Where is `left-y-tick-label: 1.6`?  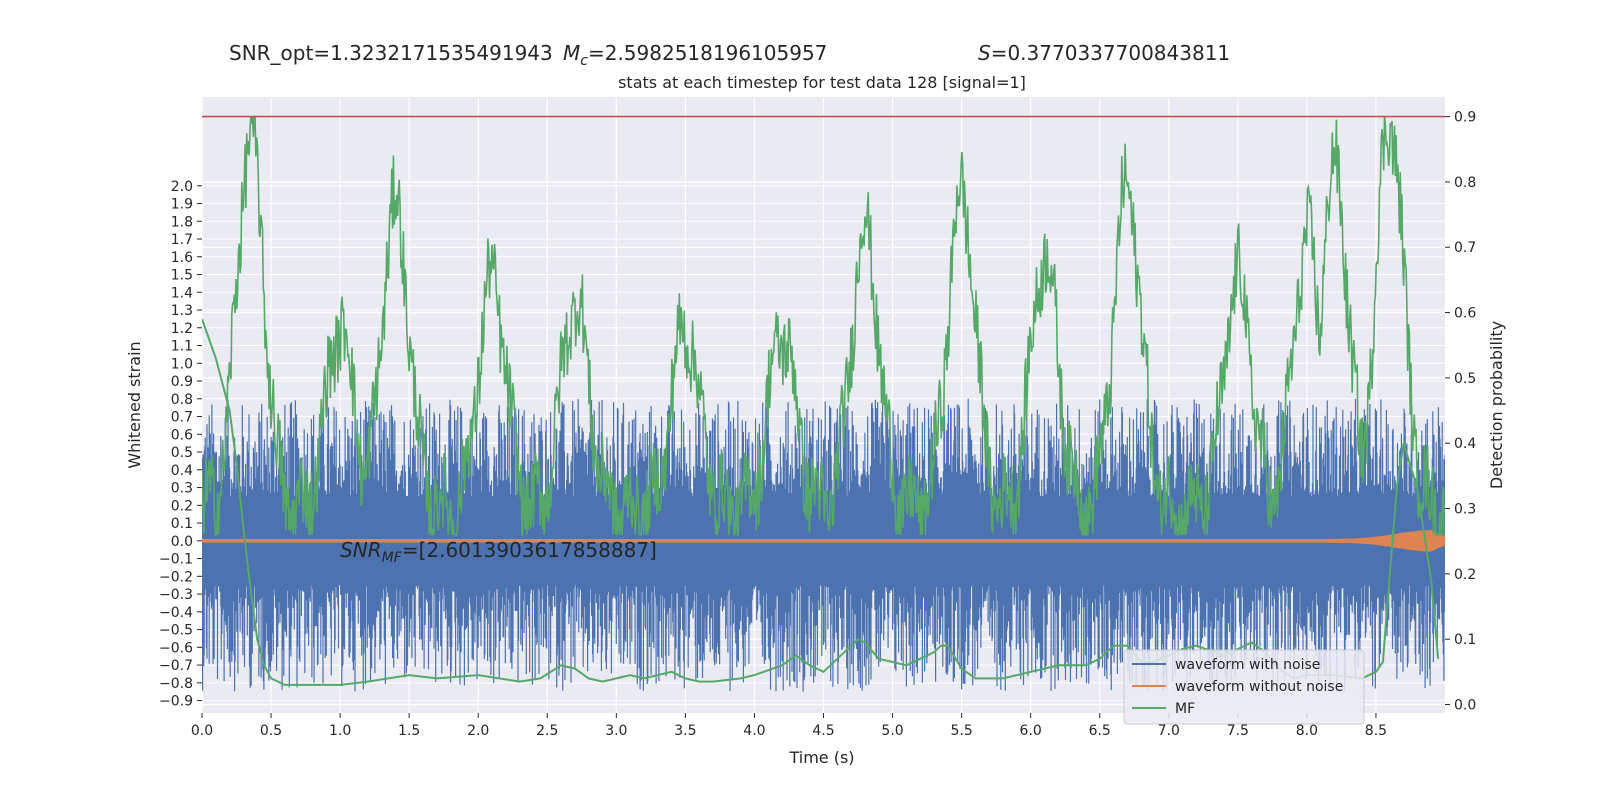
left-y-tick-label: 1.6 is located at coordinates (182, 258).